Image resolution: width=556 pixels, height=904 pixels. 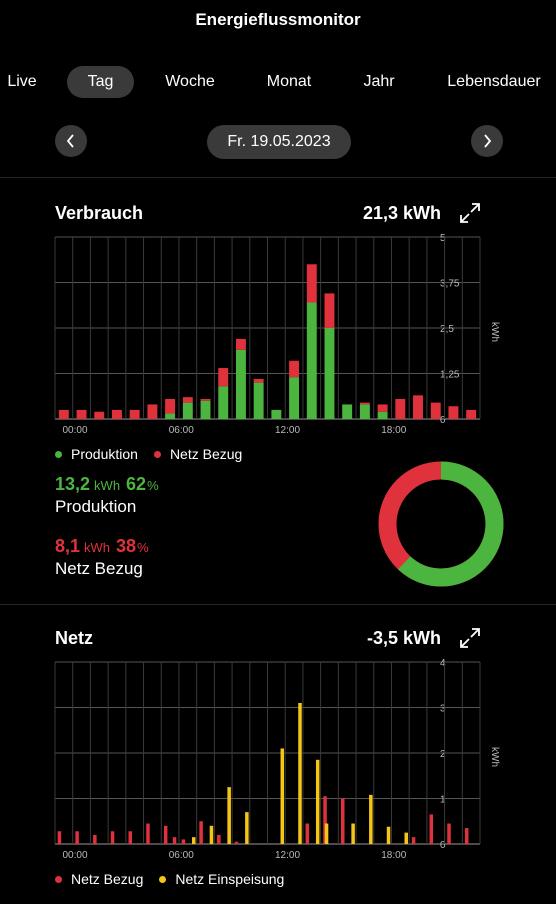 I want to click on y-tick-label: 2,5, so click(x=447, y=329).